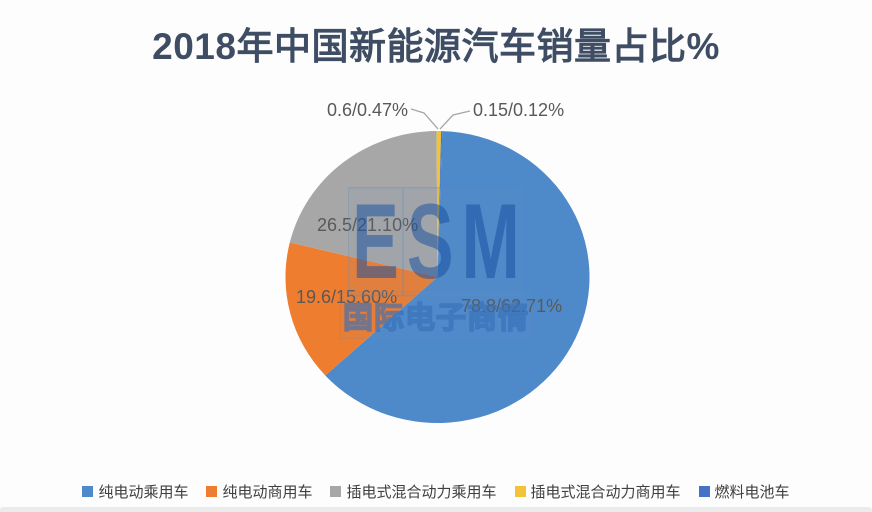  Describe the element at coordinates (368, 225) in the screenshot. I see `data-label-2: 26.5/21.10%` at that location.